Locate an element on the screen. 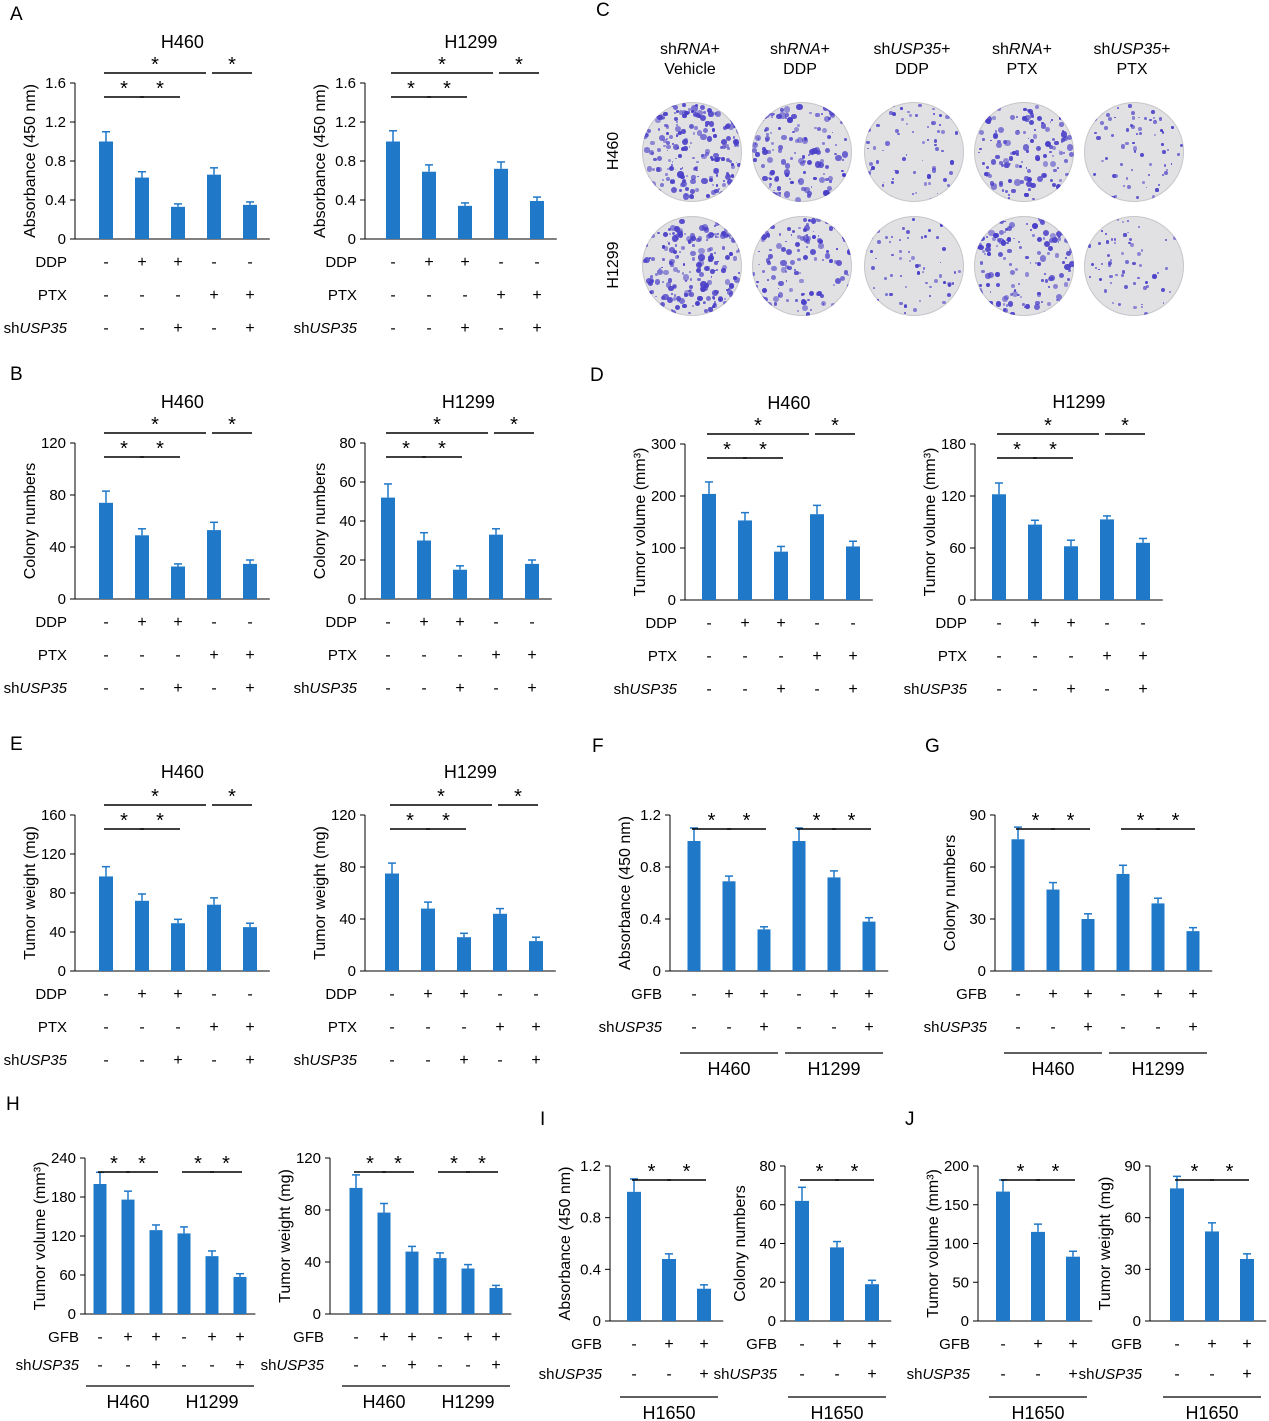  group-label: H1650 is located at coordinates (836, 1412).